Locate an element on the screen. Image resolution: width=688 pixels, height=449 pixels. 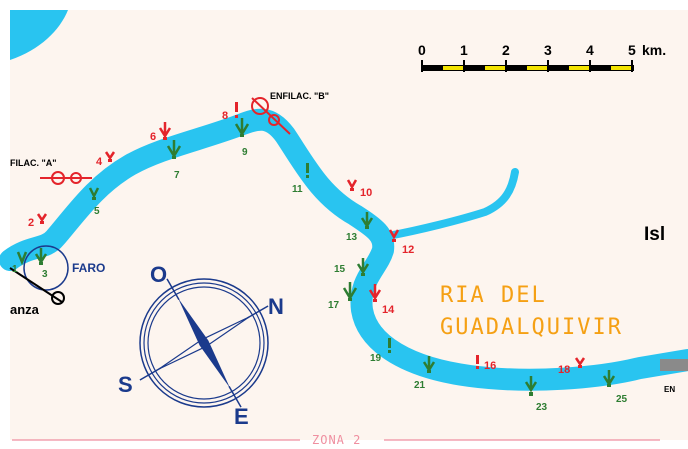
scale-tick-4: 4 is located at coordinates (590, 50).